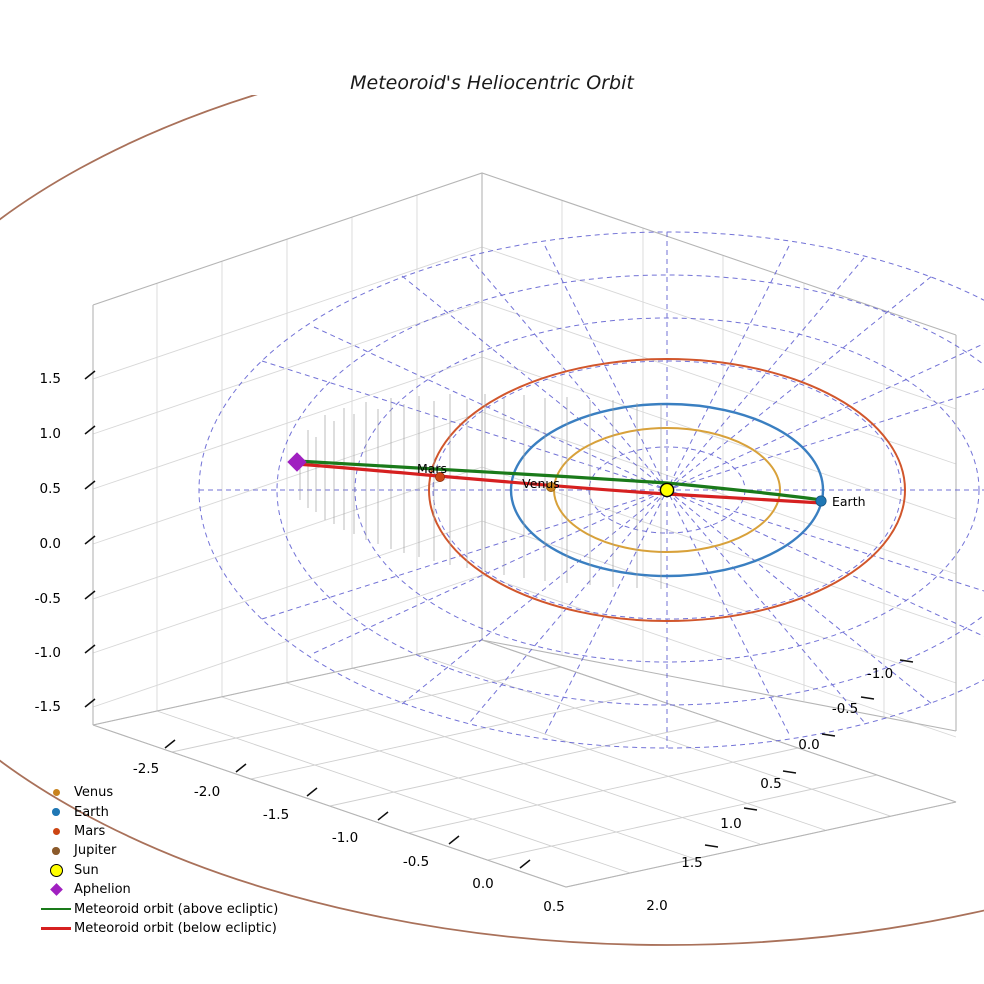 The width and height of the screenshot is (984, 984). I want to click on legend-label: Aphelion, so click(102, 890).